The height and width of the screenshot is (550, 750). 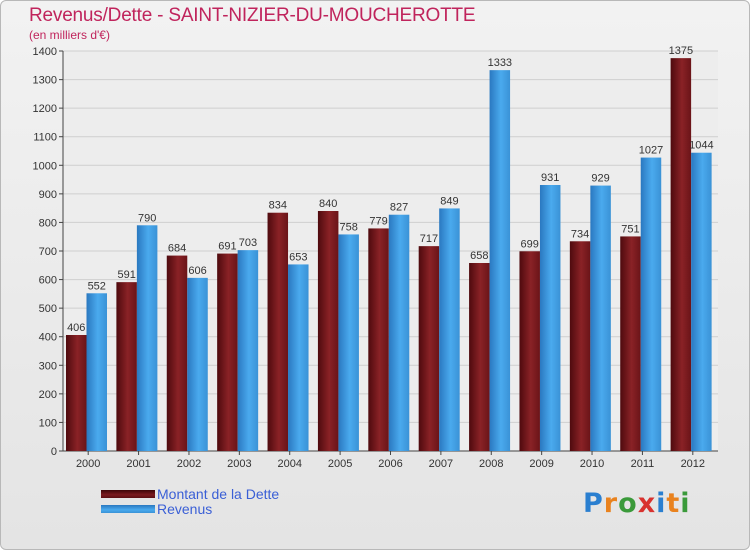 I want to click on x-tick-label: 2006, so click(x=390, y=464).